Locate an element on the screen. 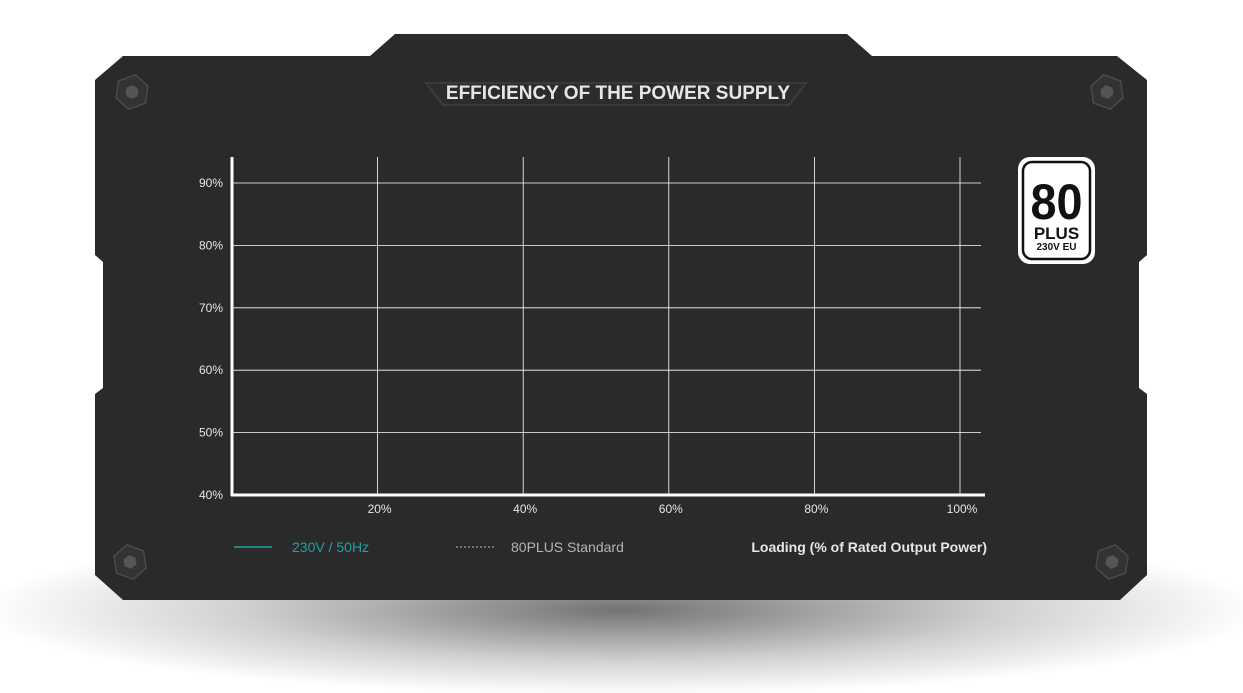 The image size is (1243, 693). y-tick-label: 70% is located at coordinates (211, 308).